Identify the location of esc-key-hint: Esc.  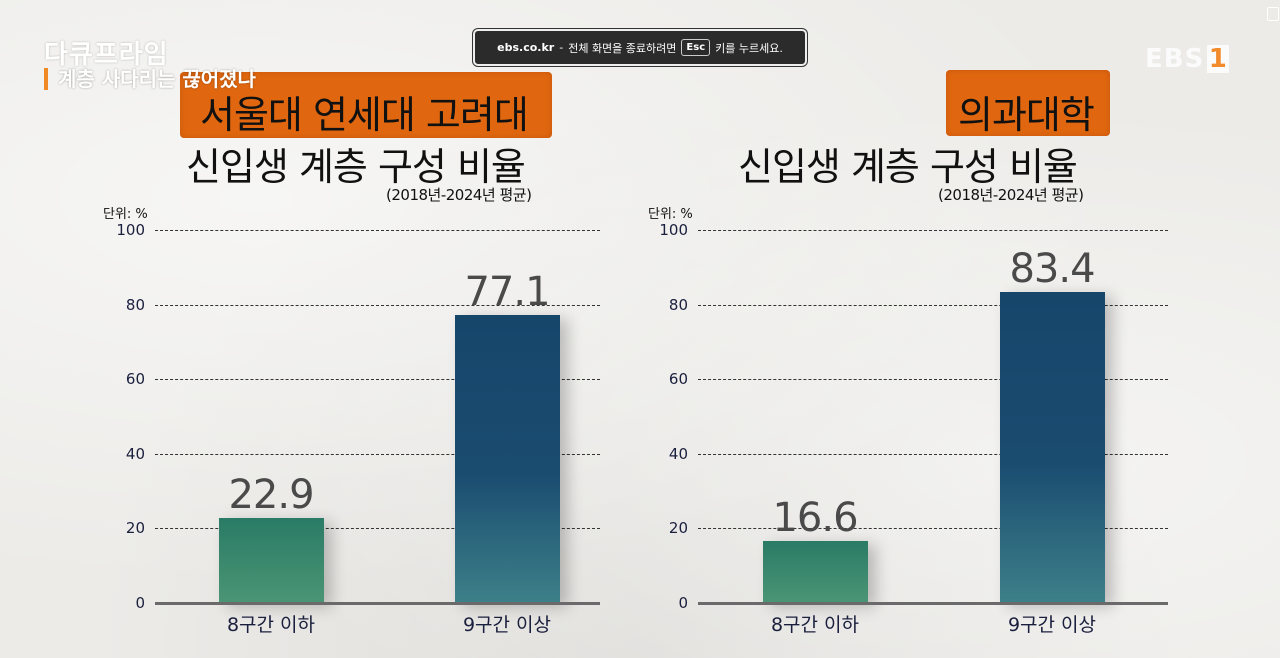
(696, 47).